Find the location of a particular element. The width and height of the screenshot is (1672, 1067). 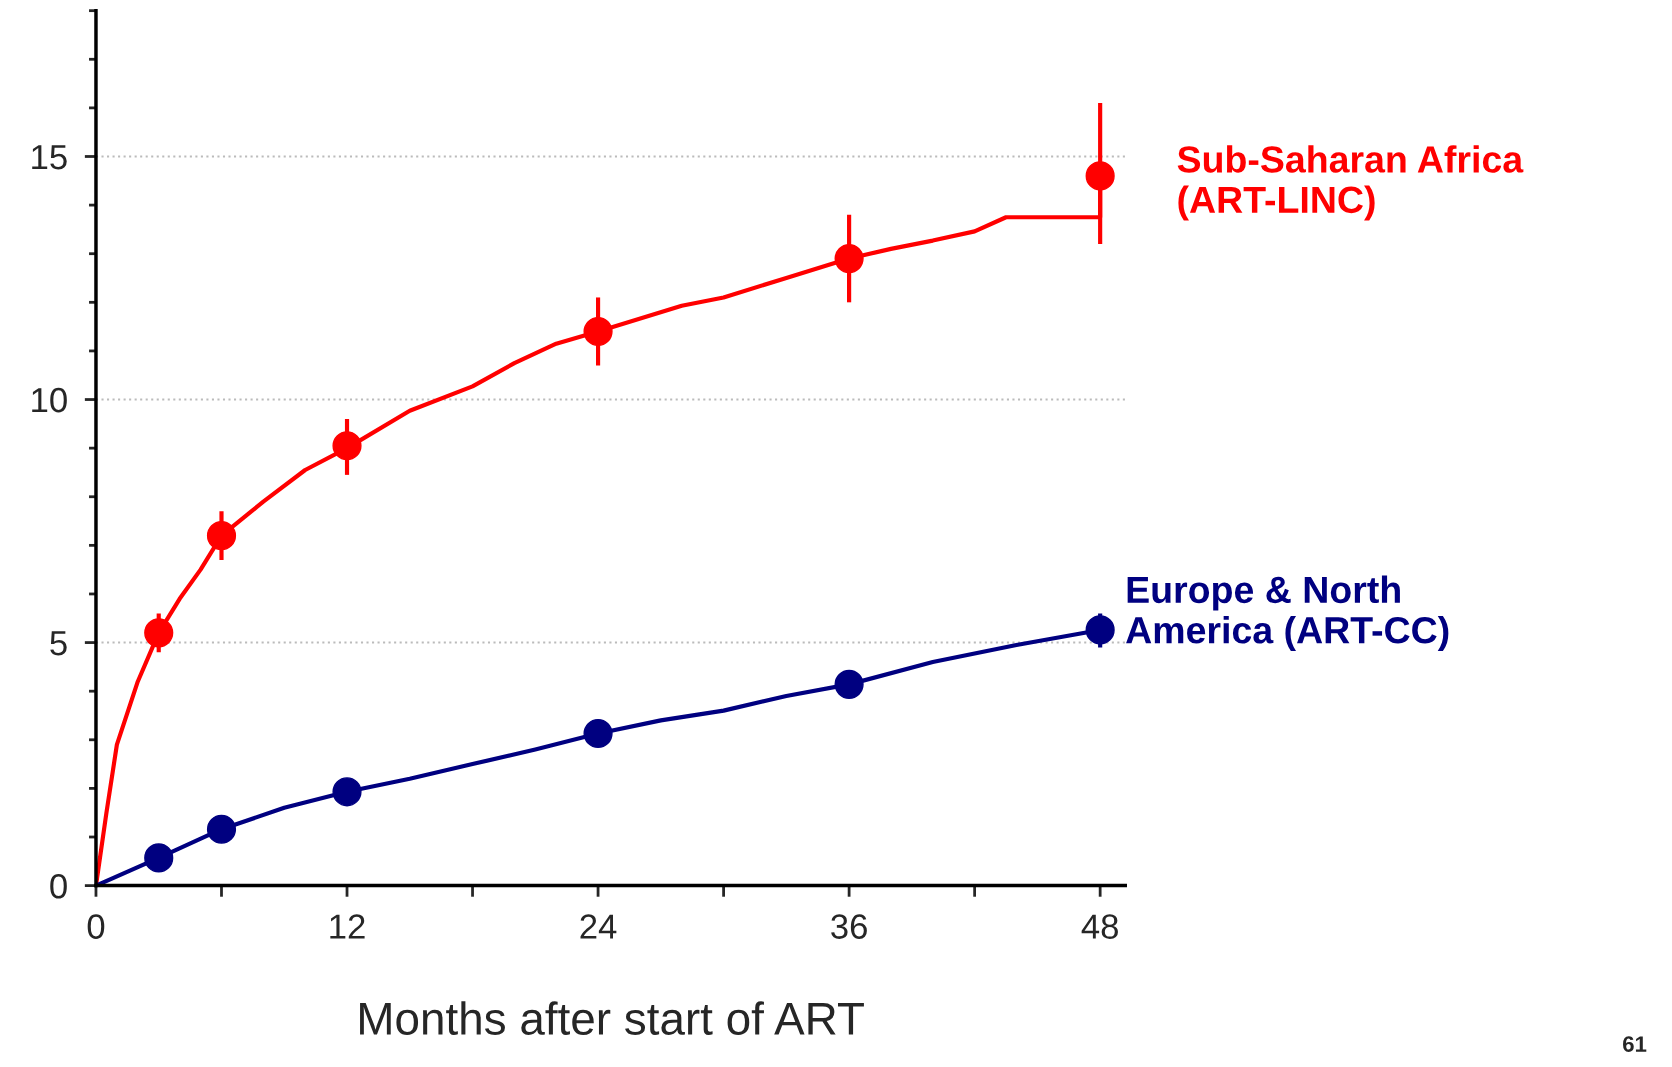

series-label: Europe & North America (ART-CC) is located at coordinates (1287, 613).